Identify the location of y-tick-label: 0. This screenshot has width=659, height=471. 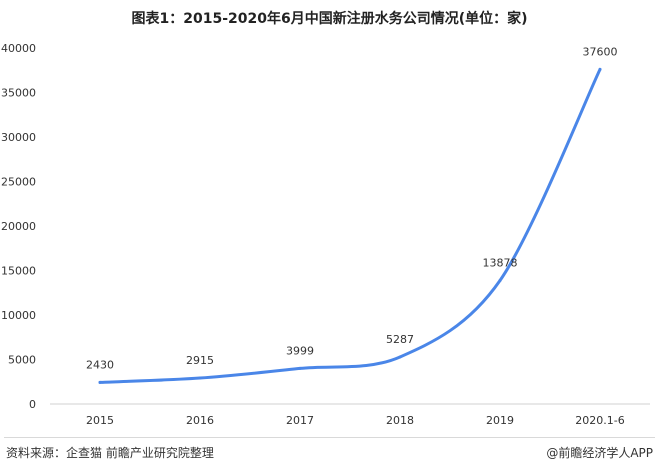
(32, 404).